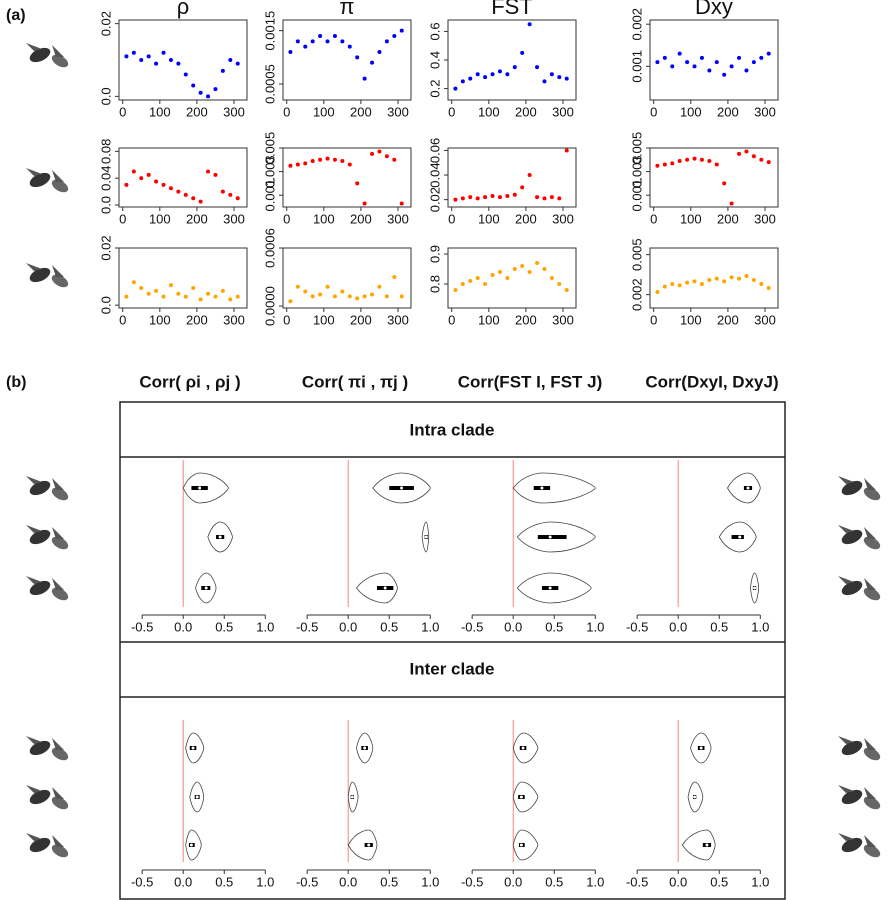 The width and height of the screenshot is (889, 900). I want to click on y-tick-label: 0.0, so click(105, 305).